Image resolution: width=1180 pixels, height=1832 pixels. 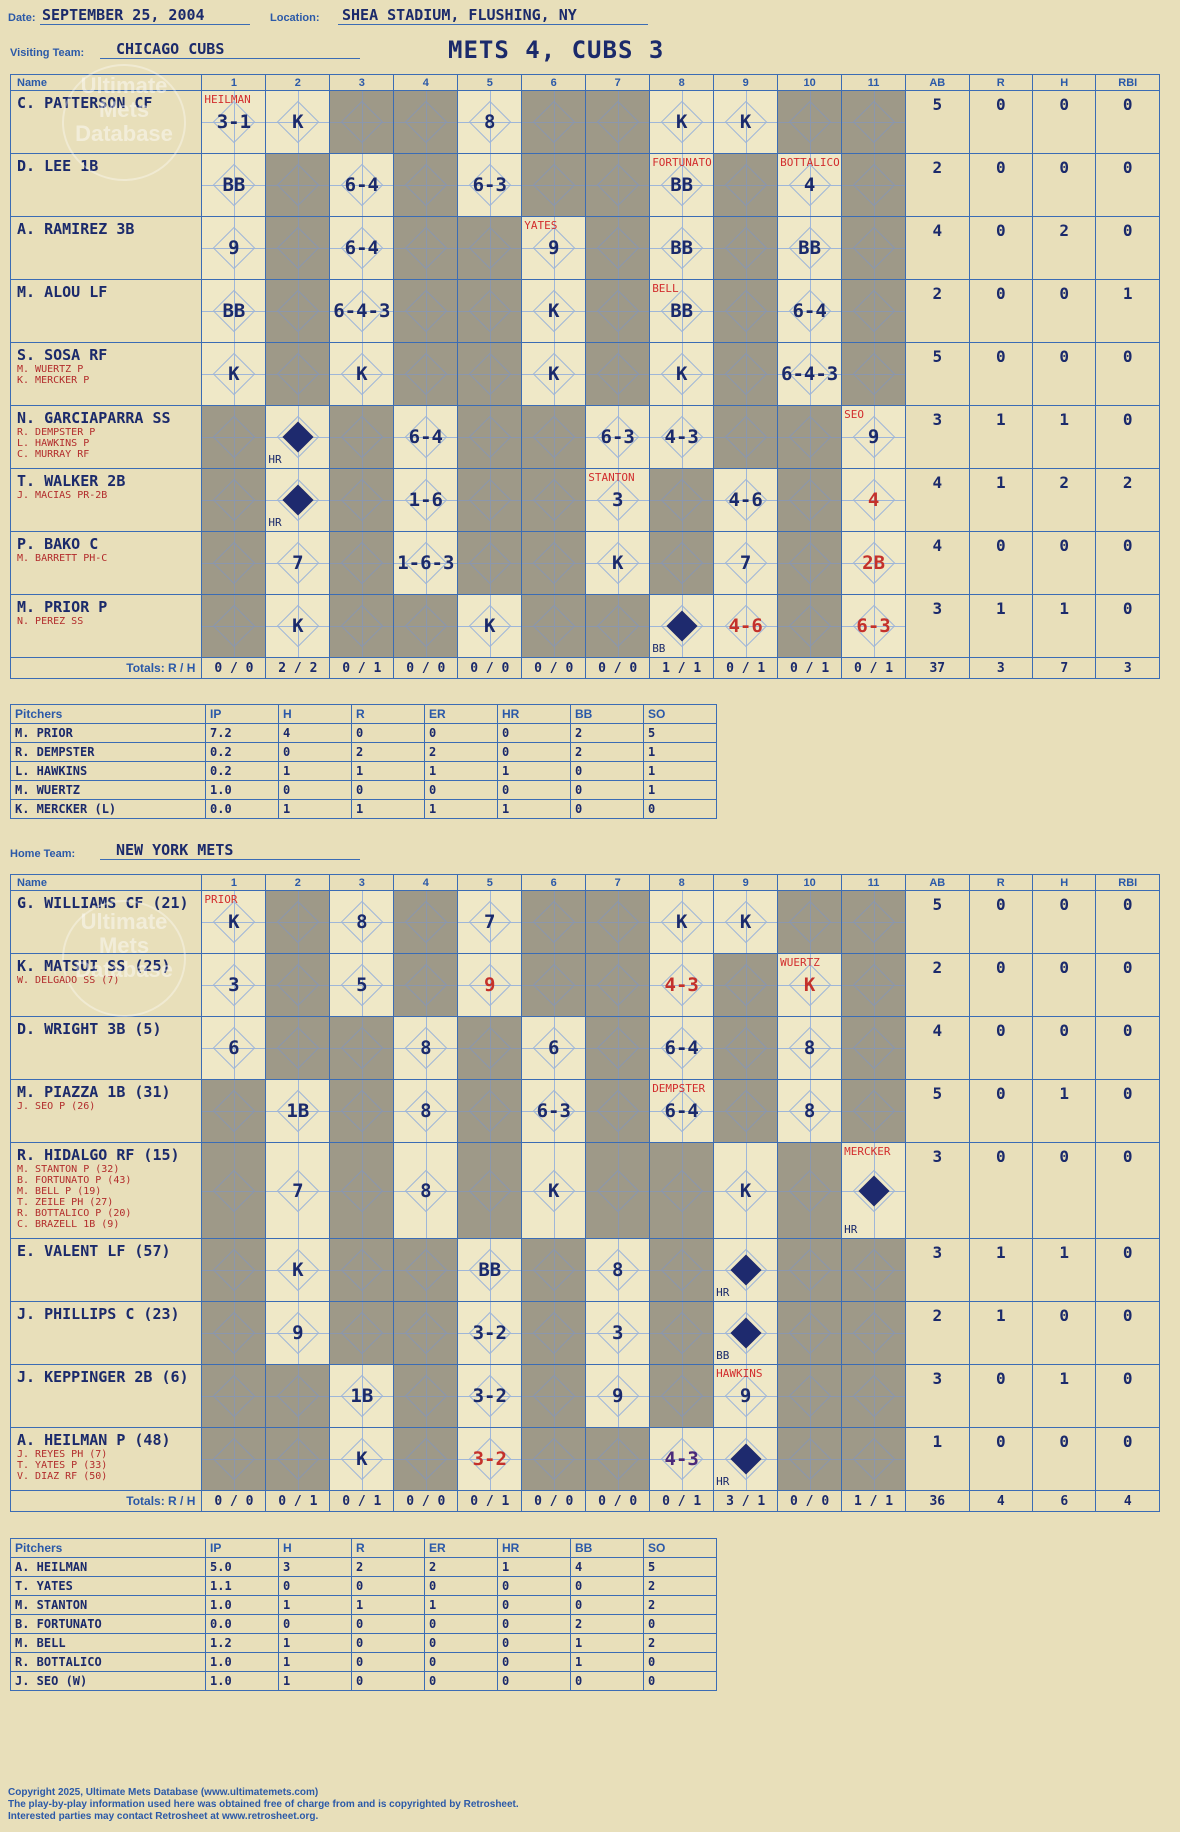 I want to click on visitors-pitchers-row: M. PRIOR 7.2 4 0 0 0 2 5, so click(x=363, y=733).